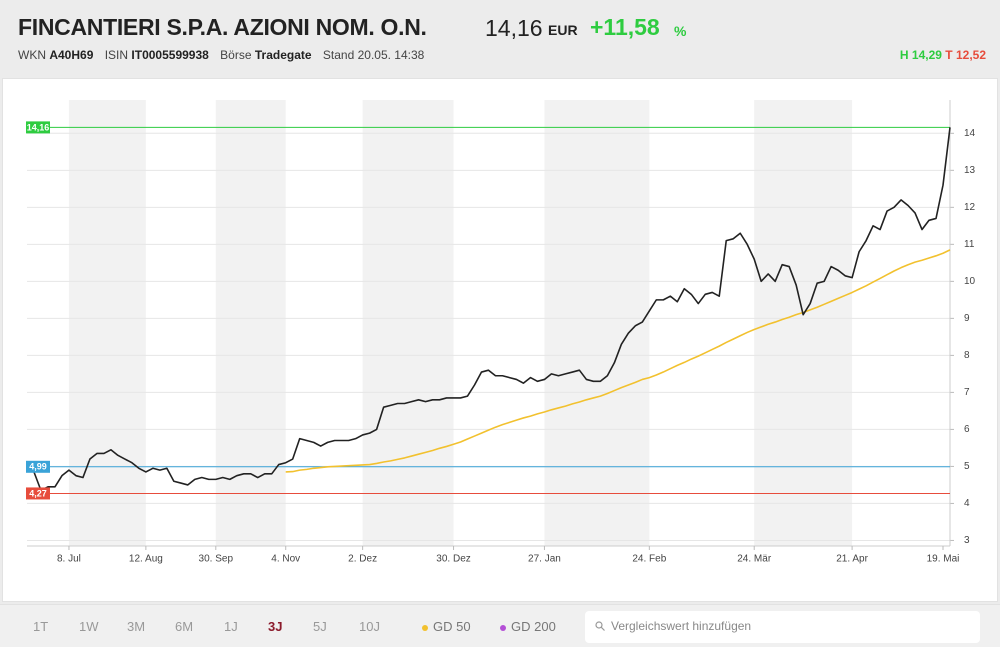  I want to click on range-button-text: 1W, so click(89, 626).